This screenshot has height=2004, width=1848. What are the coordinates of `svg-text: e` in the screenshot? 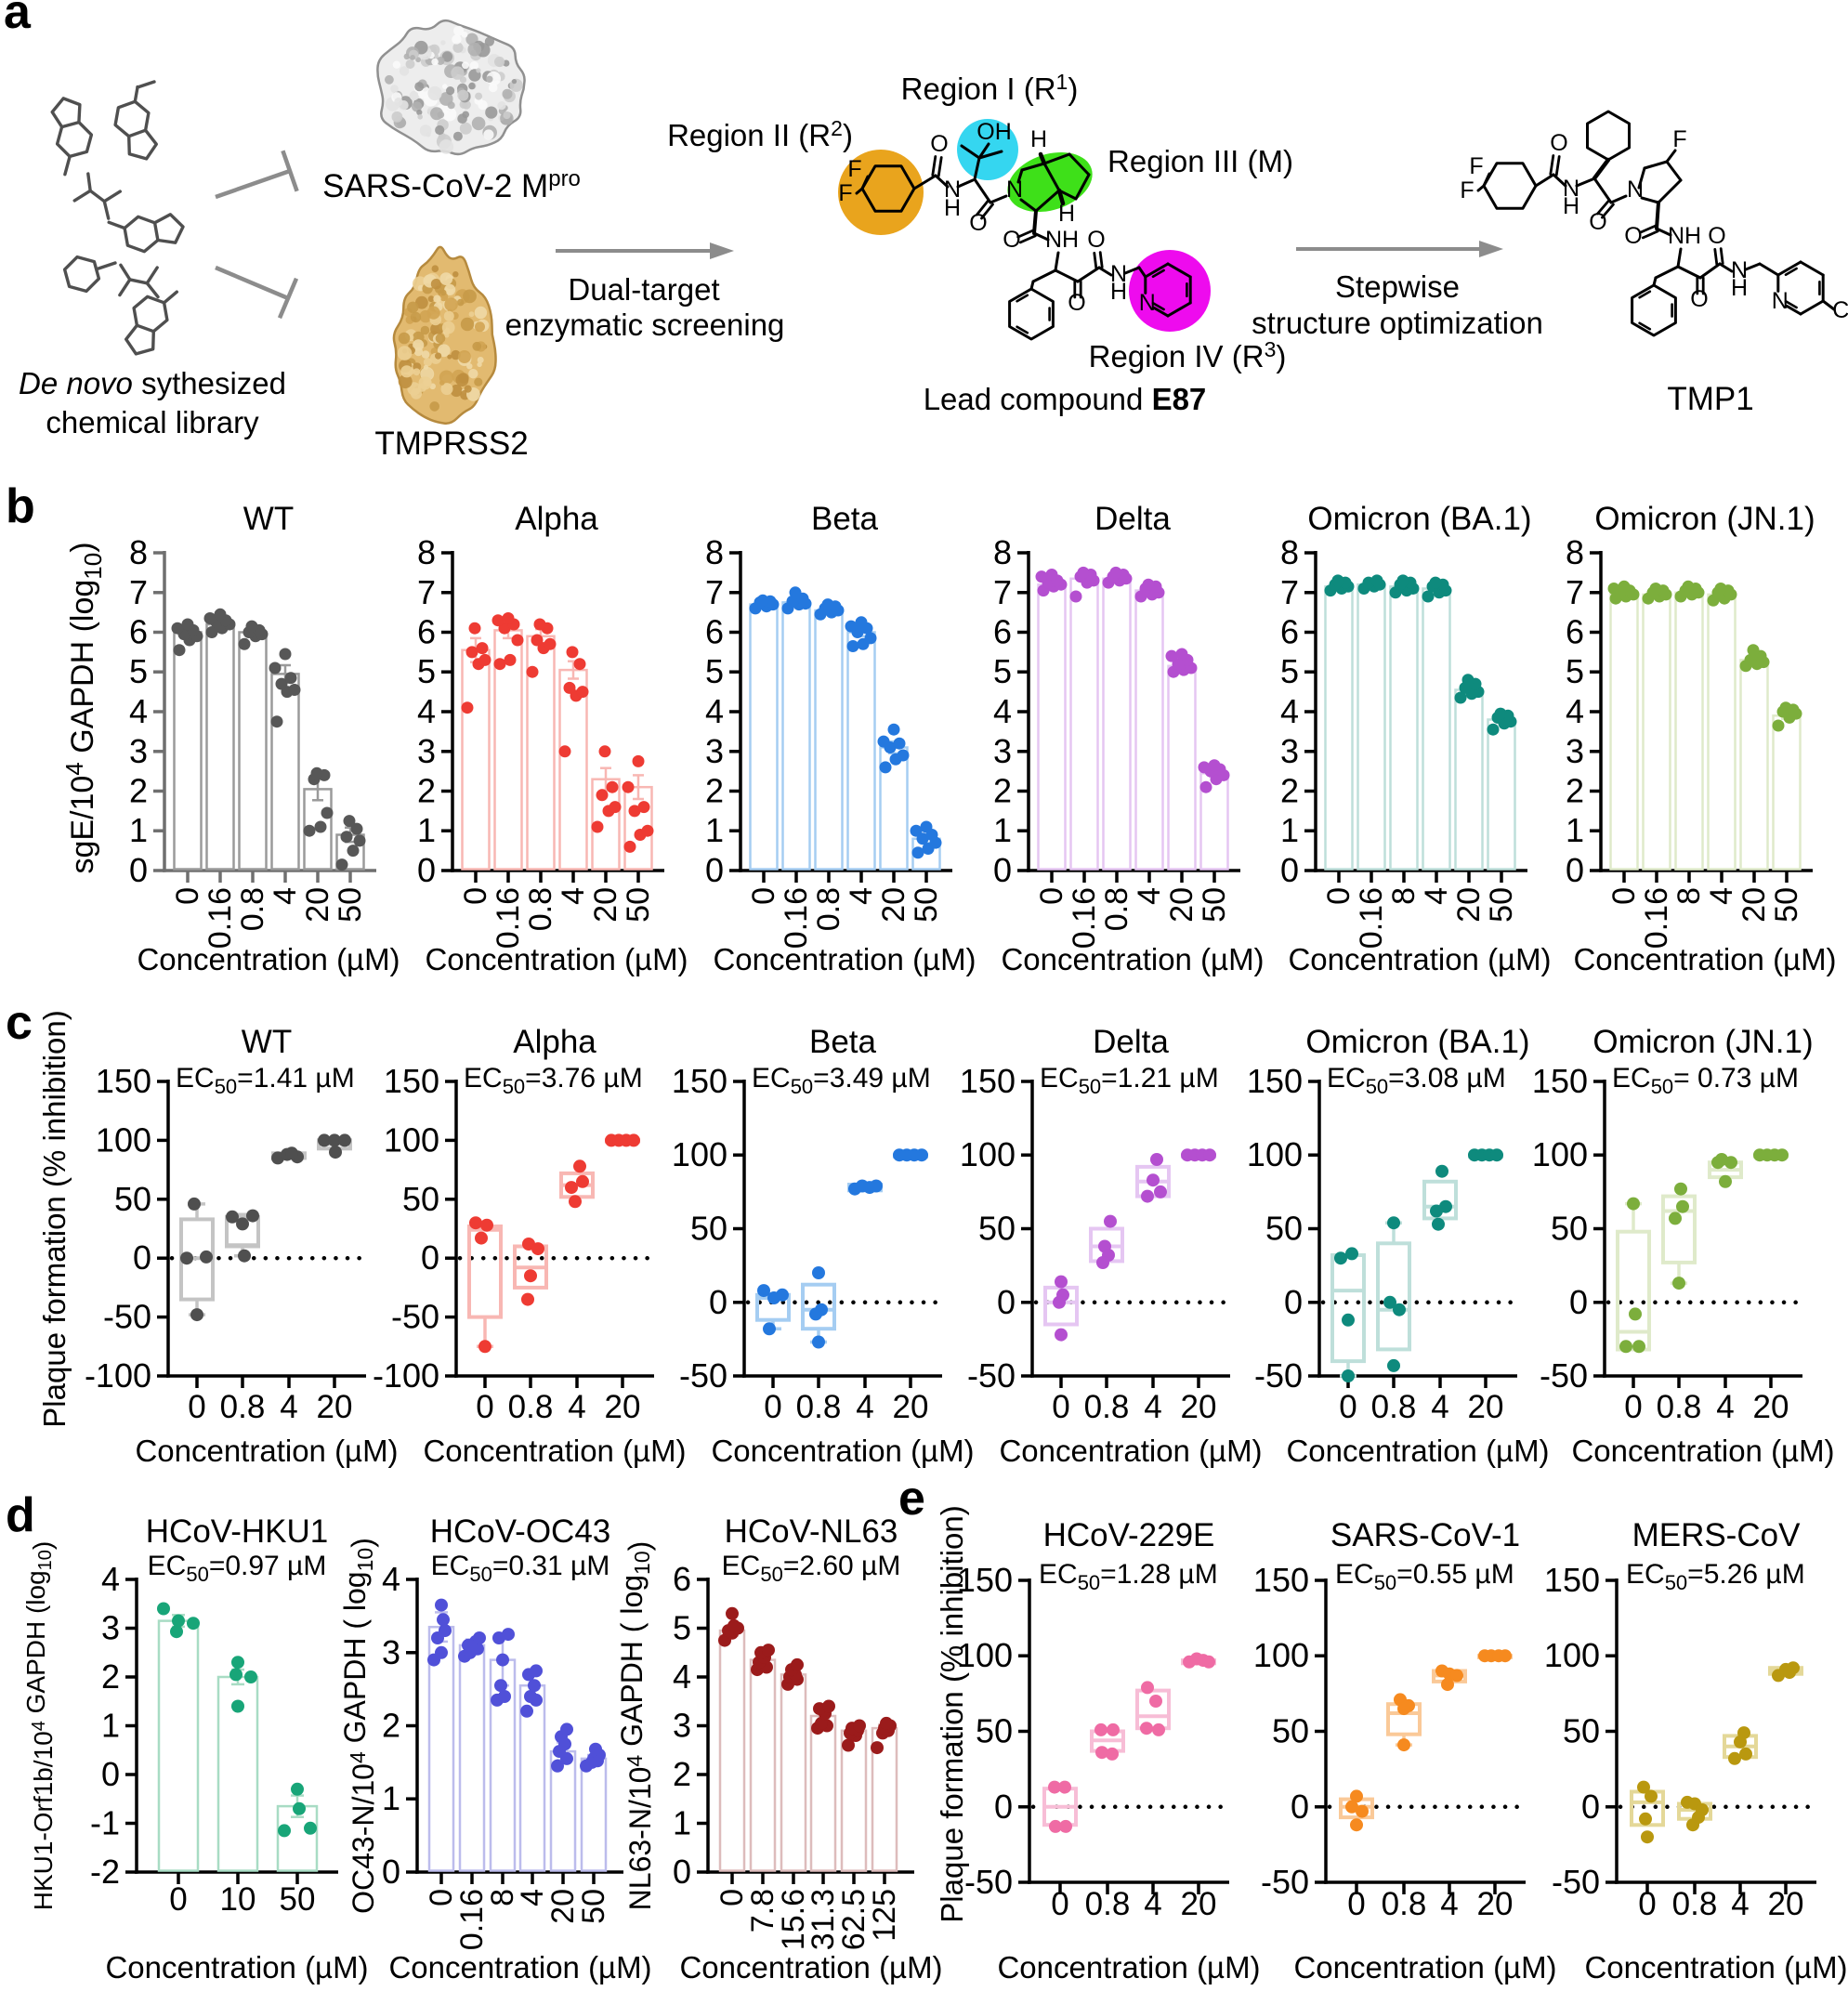 It's located at (911, 1499).